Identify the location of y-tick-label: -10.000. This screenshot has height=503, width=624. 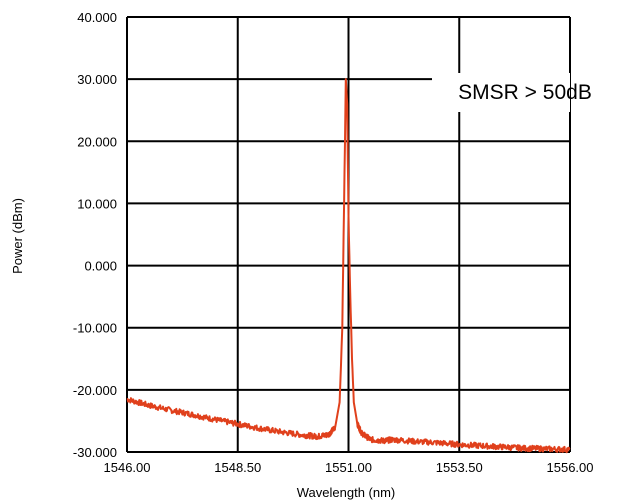
(95, 328).